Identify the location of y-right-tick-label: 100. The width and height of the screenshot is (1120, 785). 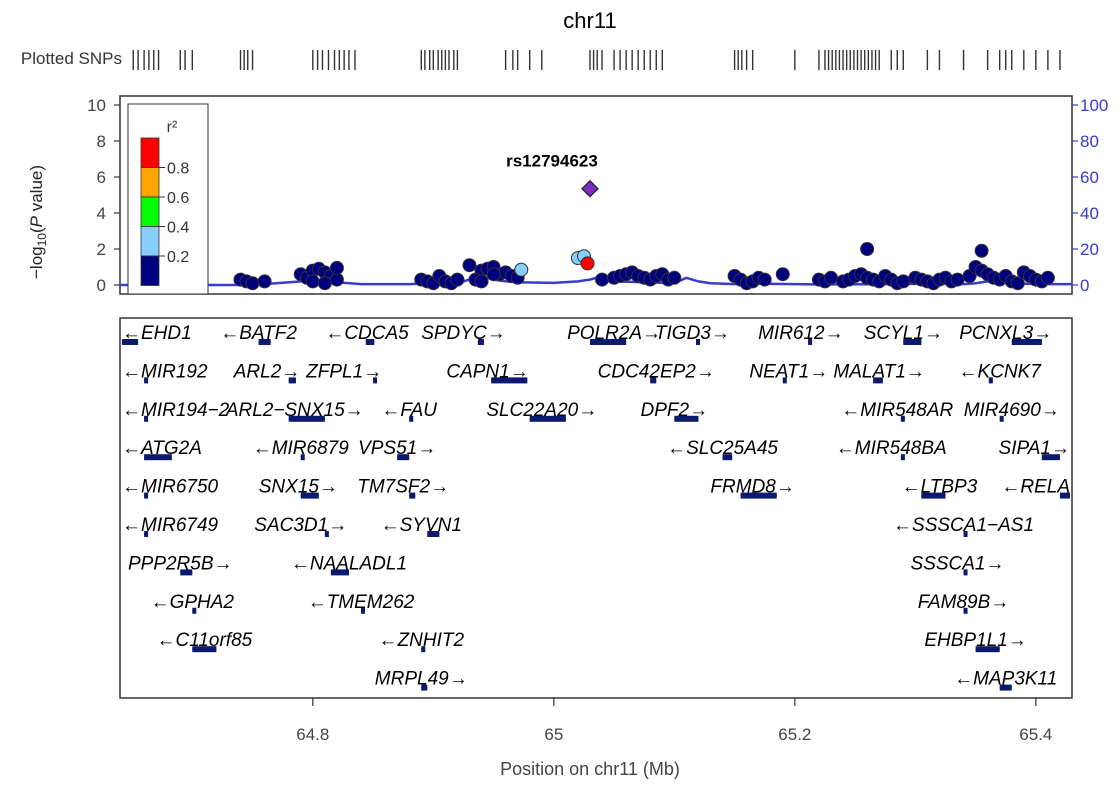
(1094, 105).